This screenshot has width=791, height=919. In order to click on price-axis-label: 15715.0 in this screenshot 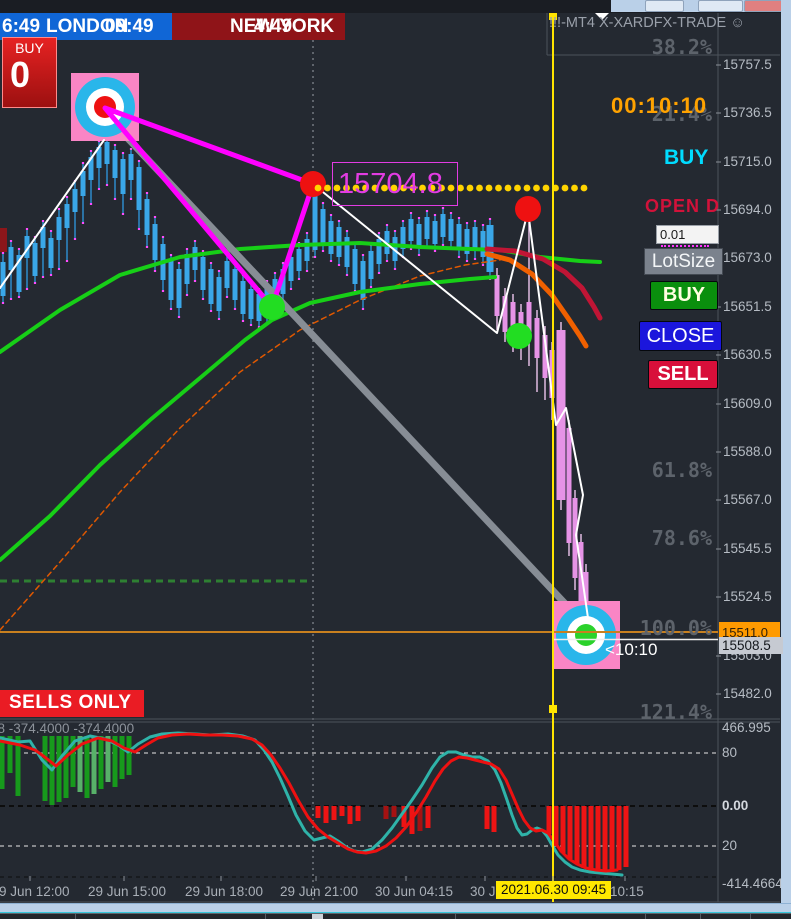, I will do `click(747, 161)`.